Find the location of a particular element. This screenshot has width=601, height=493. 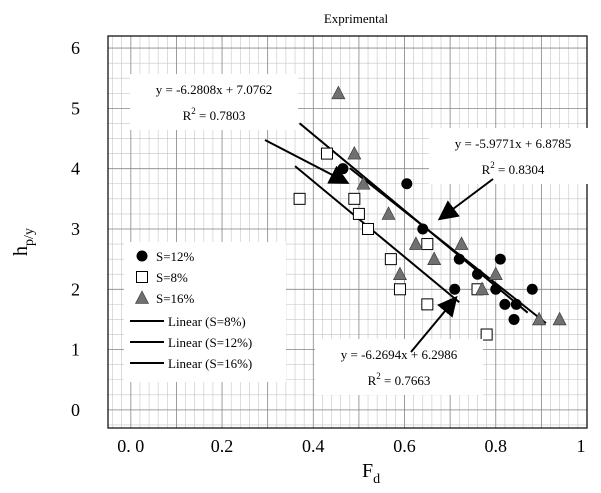

y-axis-title-sub: p/y is located at coordinates (29, 237).